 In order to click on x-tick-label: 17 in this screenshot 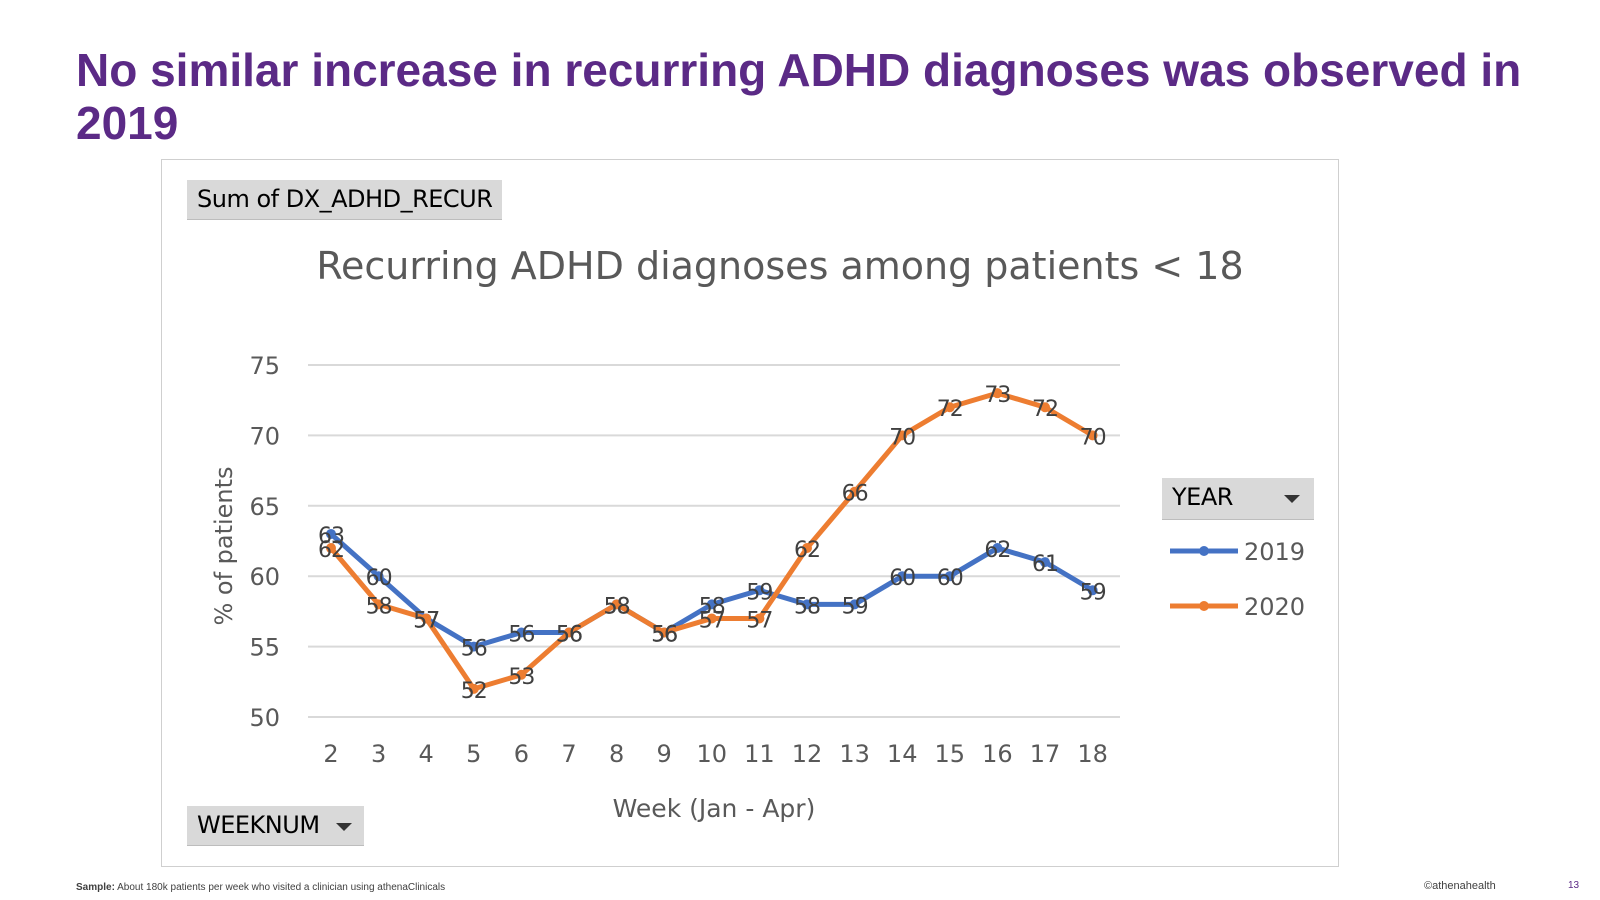, I will do `click(1045, 754)`.